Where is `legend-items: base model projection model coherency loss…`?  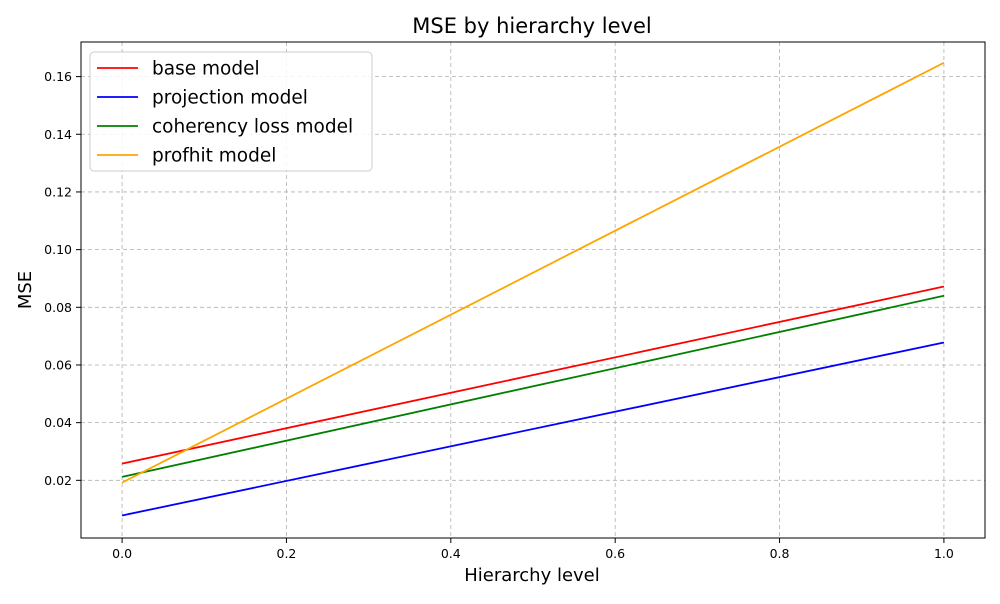
legend-items: base model projection model coherency loss… is located at coordinates (225, 113).